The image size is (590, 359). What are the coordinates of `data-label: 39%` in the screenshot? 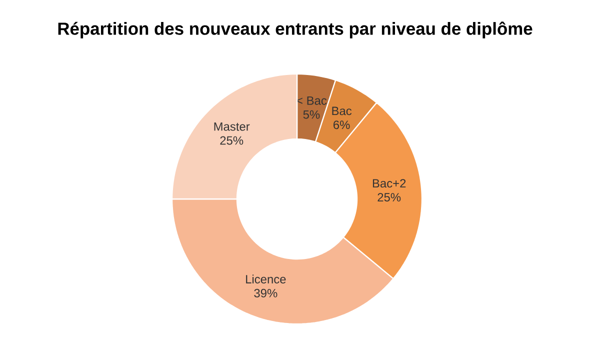 It's located at (266, 293).